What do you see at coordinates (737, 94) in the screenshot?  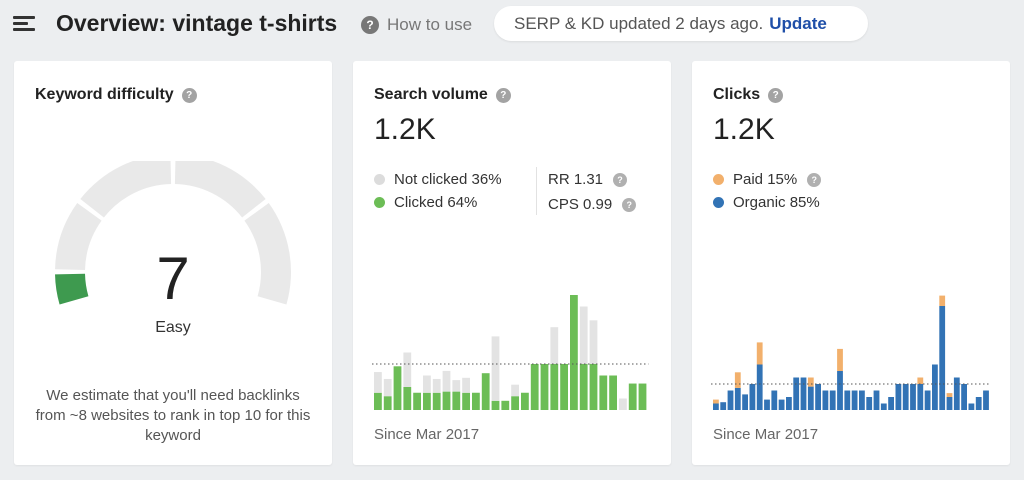 I see `clicks-title: Clicks` at bounding box center [737, 94].